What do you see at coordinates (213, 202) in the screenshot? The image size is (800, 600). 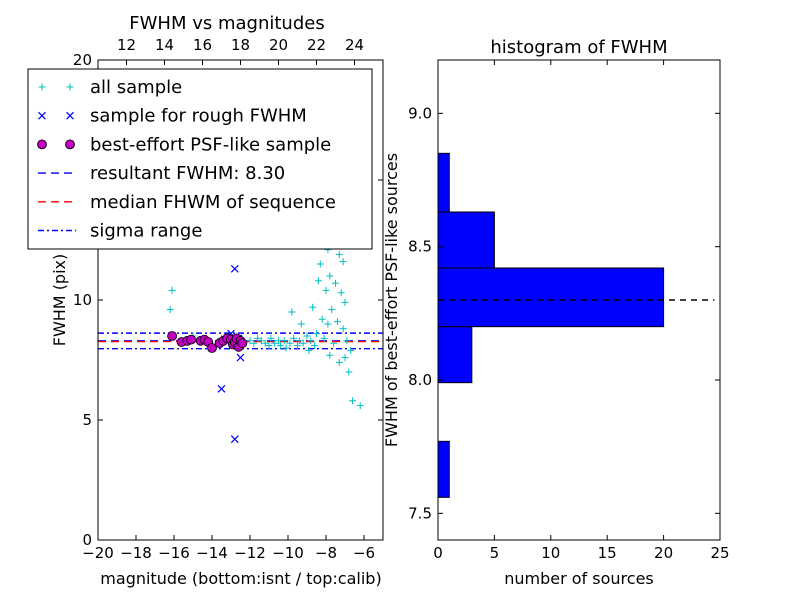 I see `legend-label: median FHWM of sequence` at bounding box center [213, 202].